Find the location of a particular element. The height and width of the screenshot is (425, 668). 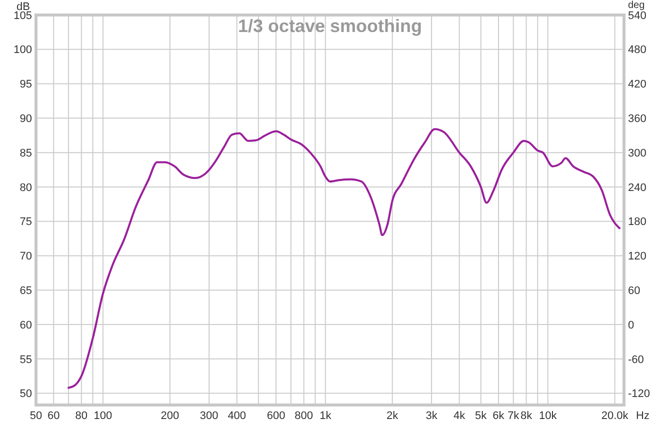

y2-tick-label: -120 is located at coordinates (639, 394).